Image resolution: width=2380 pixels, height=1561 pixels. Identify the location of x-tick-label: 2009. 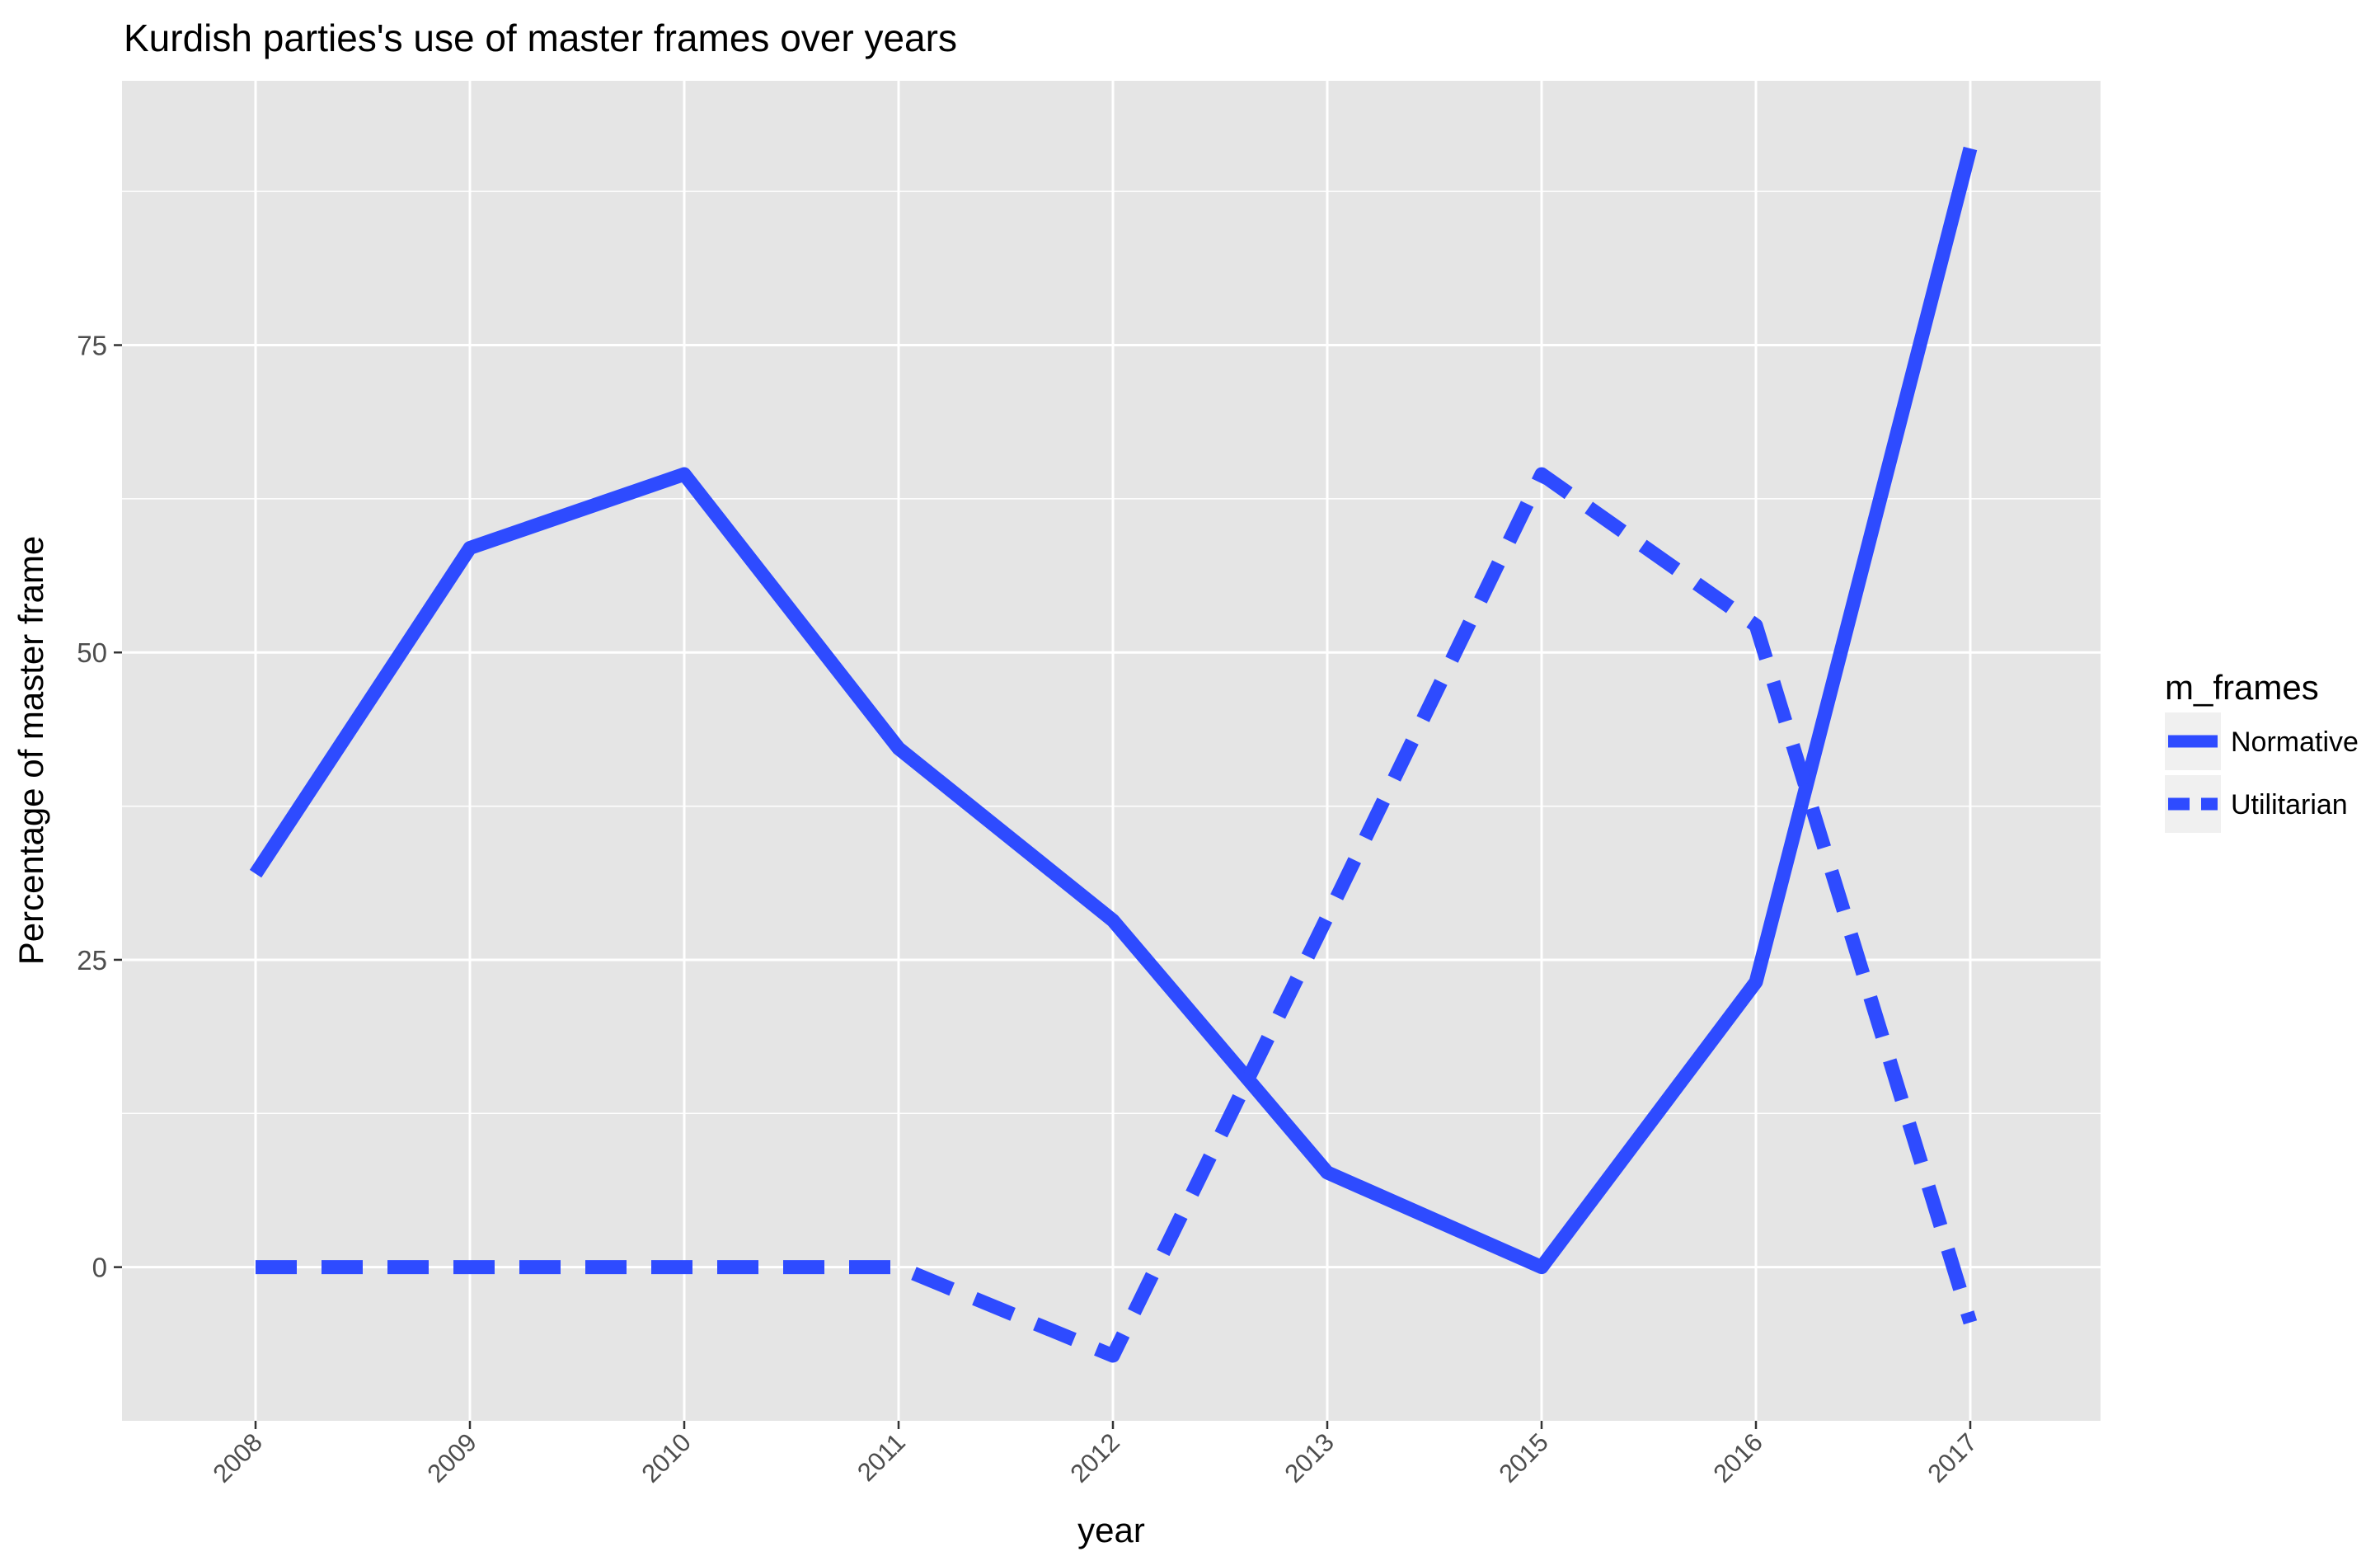
(451, 1457).